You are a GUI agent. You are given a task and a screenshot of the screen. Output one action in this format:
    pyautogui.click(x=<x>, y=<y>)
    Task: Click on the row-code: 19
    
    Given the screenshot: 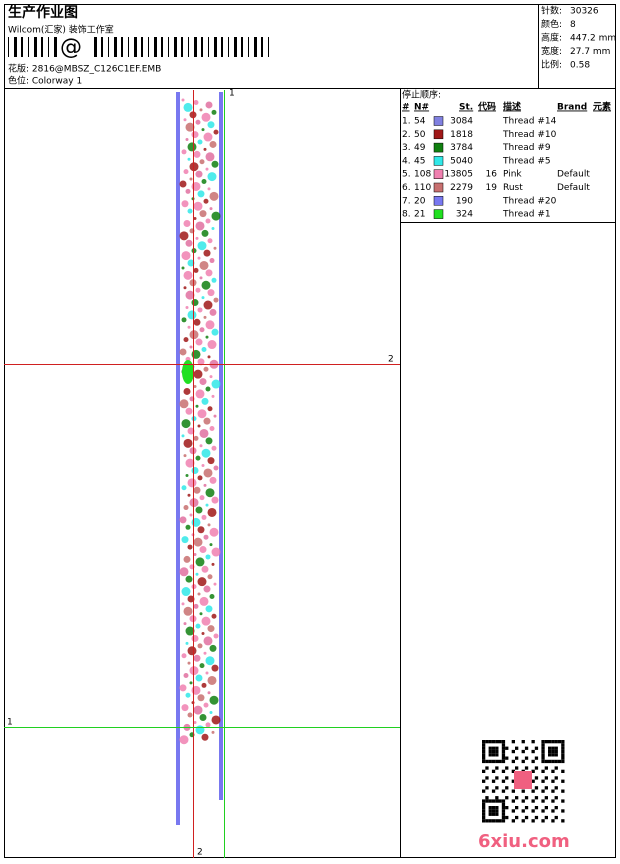 What is the action you would take?
    pyautogui.click(x=492, y=188)
    